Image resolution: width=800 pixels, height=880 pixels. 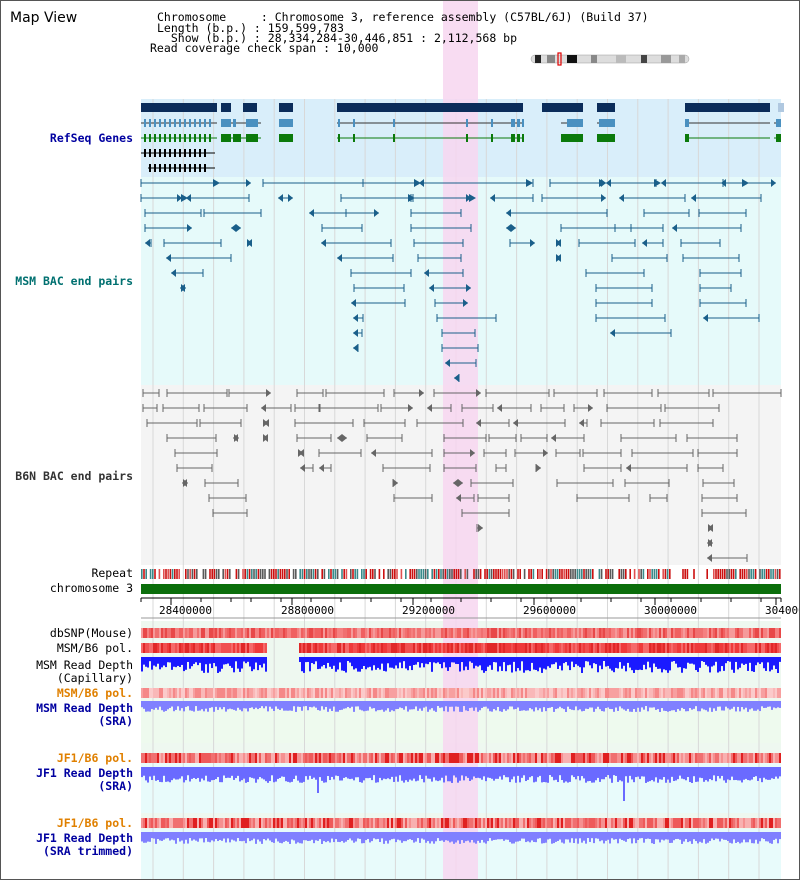 What do you see at coordinates (91, 138) in the screenshot?
I see `track-label-refseq: RefSeq Genes` at bounding box center [91, 138].